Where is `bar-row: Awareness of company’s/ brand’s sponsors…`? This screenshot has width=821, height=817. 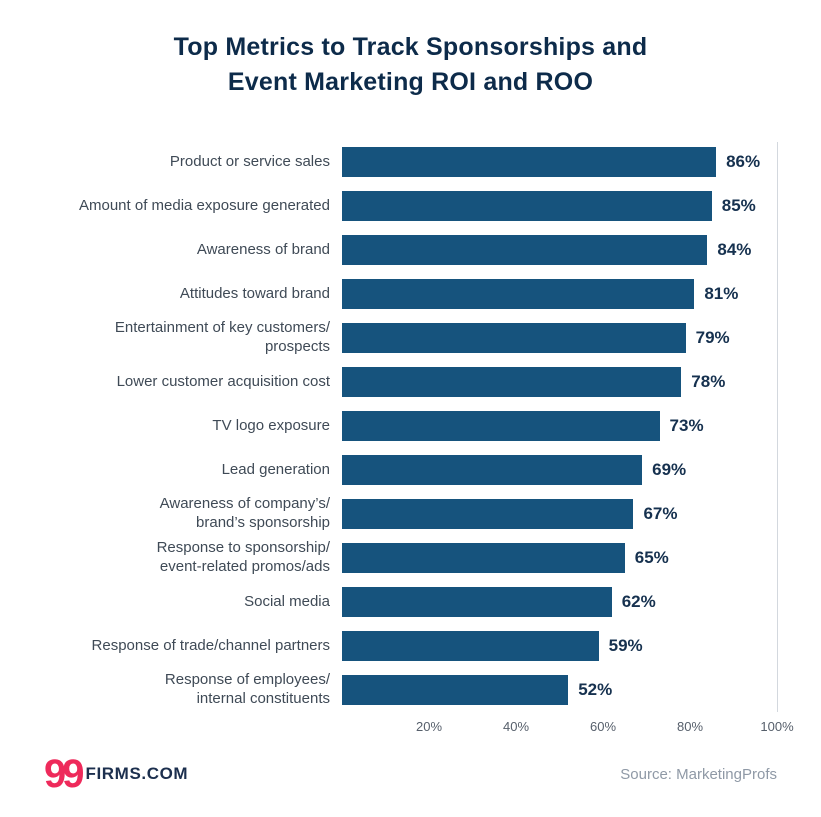 bar-row: Awareness of company’s/ brand’s sponsors… is located at coordinates (410, 514).